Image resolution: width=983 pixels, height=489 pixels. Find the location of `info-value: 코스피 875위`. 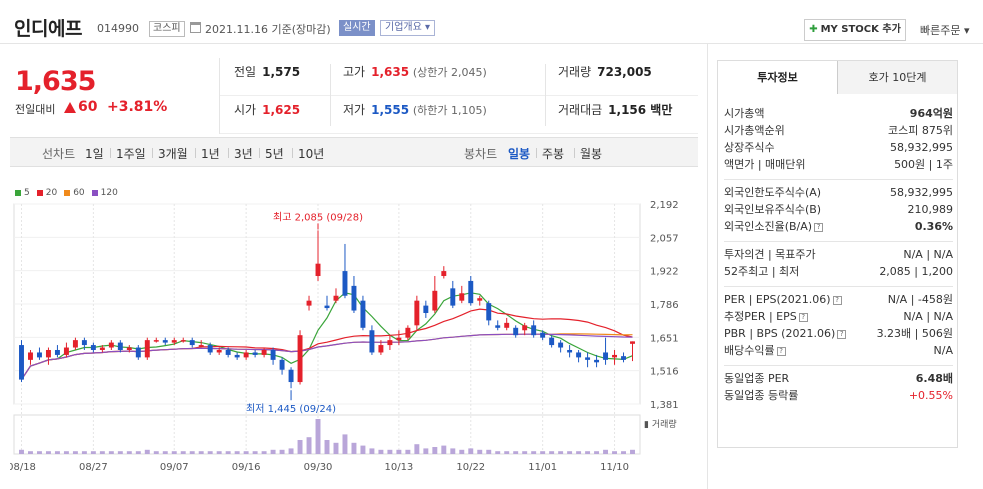

info-value: 코스피 875위 is located at coordinates (920, 130).